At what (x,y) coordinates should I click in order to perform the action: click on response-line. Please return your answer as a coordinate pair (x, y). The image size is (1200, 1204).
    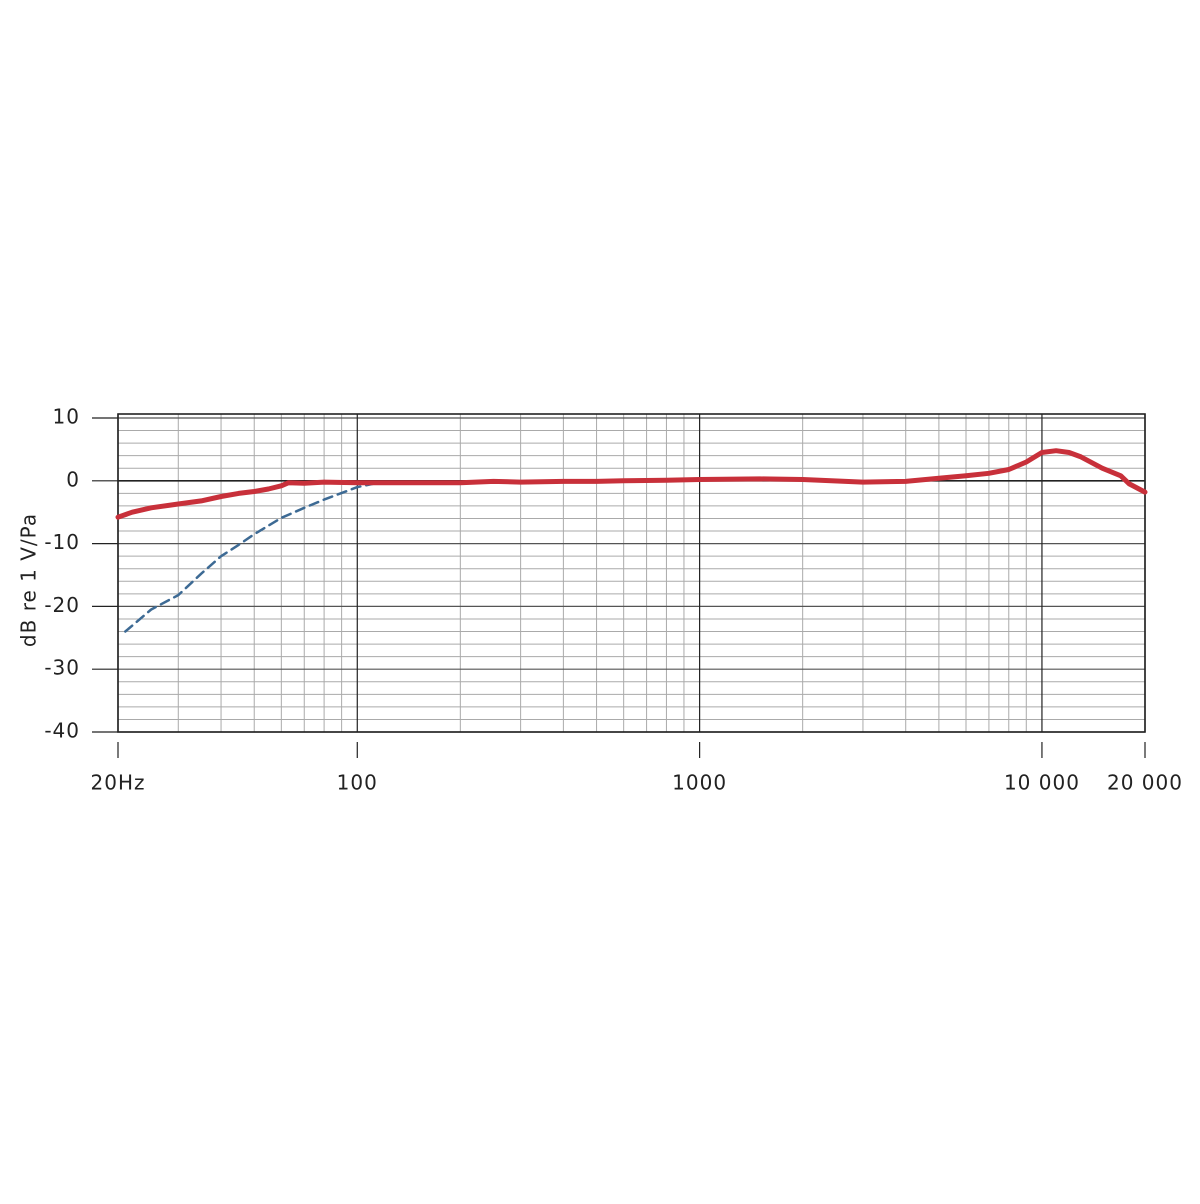
    Looking at the image, I should click on (631, 484).